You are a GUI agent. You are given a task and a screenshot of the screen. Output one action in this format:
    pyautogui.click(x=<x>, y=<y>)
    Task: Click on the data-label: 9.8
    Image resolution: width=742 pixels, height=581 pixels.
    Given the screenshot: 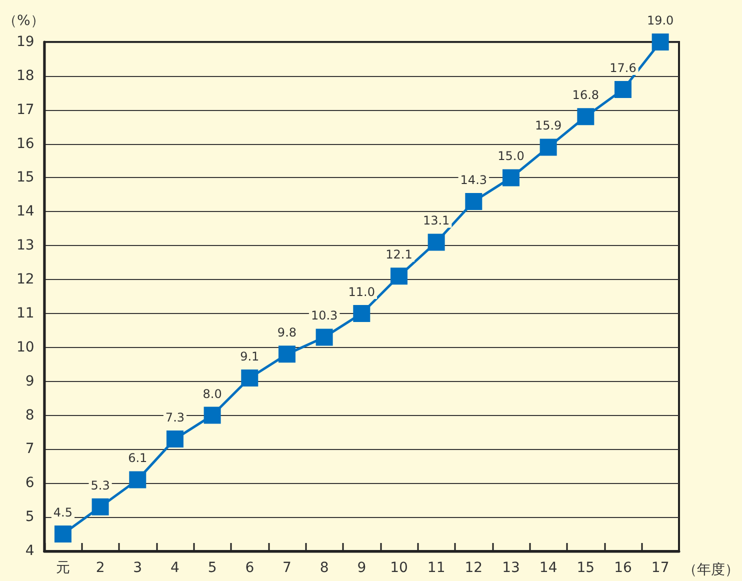 What is the action you would take?
    pyautogui.click(x=287, y=333)
    